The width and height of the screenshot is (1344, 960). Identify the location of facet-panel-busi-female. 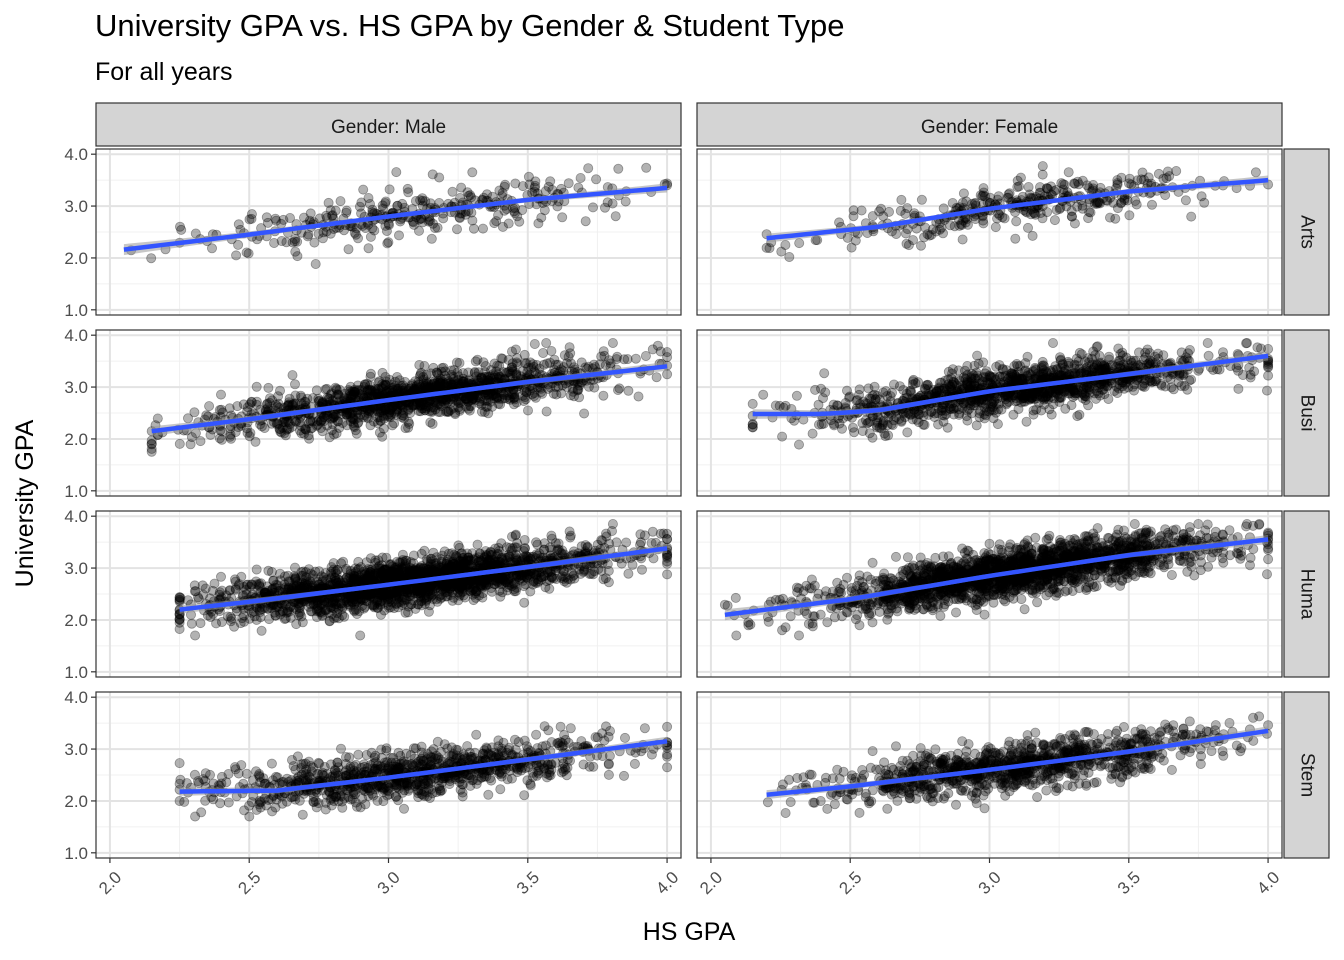
(989, 413).